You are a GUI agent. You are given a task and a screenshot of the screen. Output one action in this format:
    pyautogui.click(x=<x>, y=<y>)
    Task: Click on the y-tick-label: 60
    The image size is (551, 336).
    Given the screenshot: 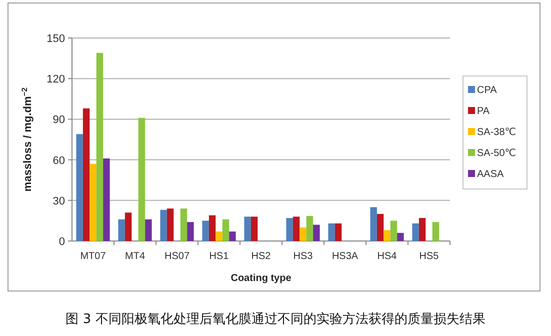 What is the action you would take?
    pyautogui.click(x=58, y=160)
    